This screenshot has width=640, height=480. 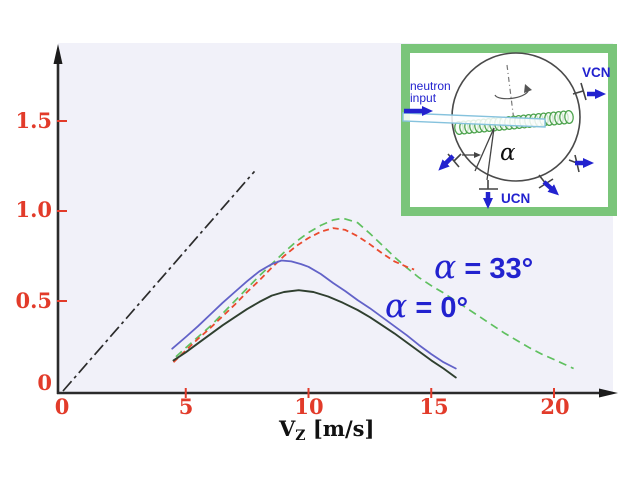 I want to click on rotation-axis-line, so click(x=510, y=93).